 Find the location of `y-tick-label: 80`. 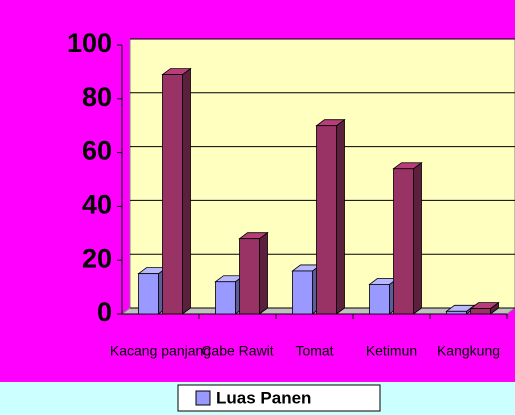

y-tick-label: 80 is located at coordinates (97, 97).